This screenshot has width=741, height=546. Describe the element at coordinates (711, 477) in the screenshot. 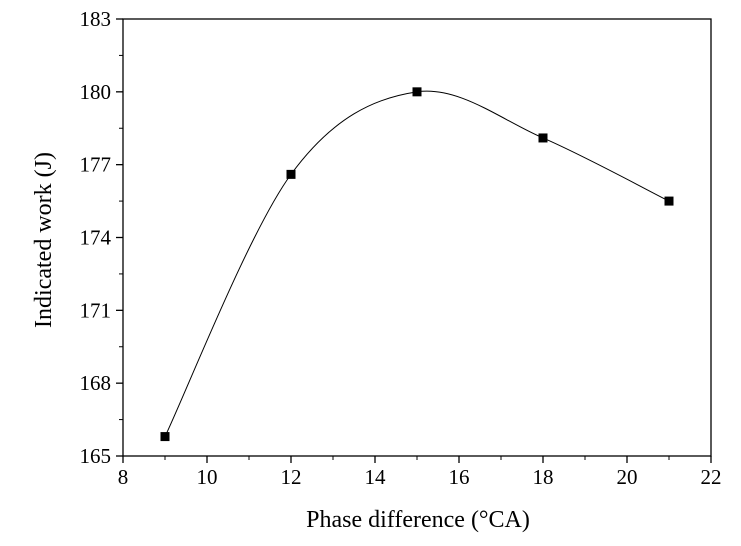

I see `x-tick-label: 22` at that location.